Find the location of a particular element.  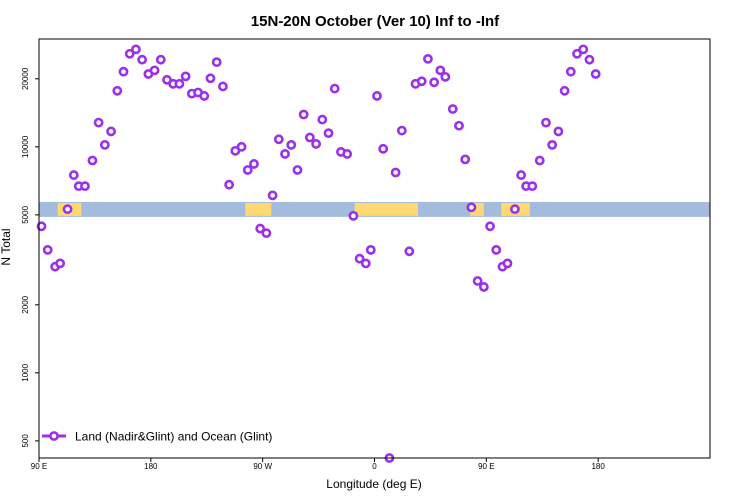

y-tick-label: 1000 is located at coordinates (25, 372).